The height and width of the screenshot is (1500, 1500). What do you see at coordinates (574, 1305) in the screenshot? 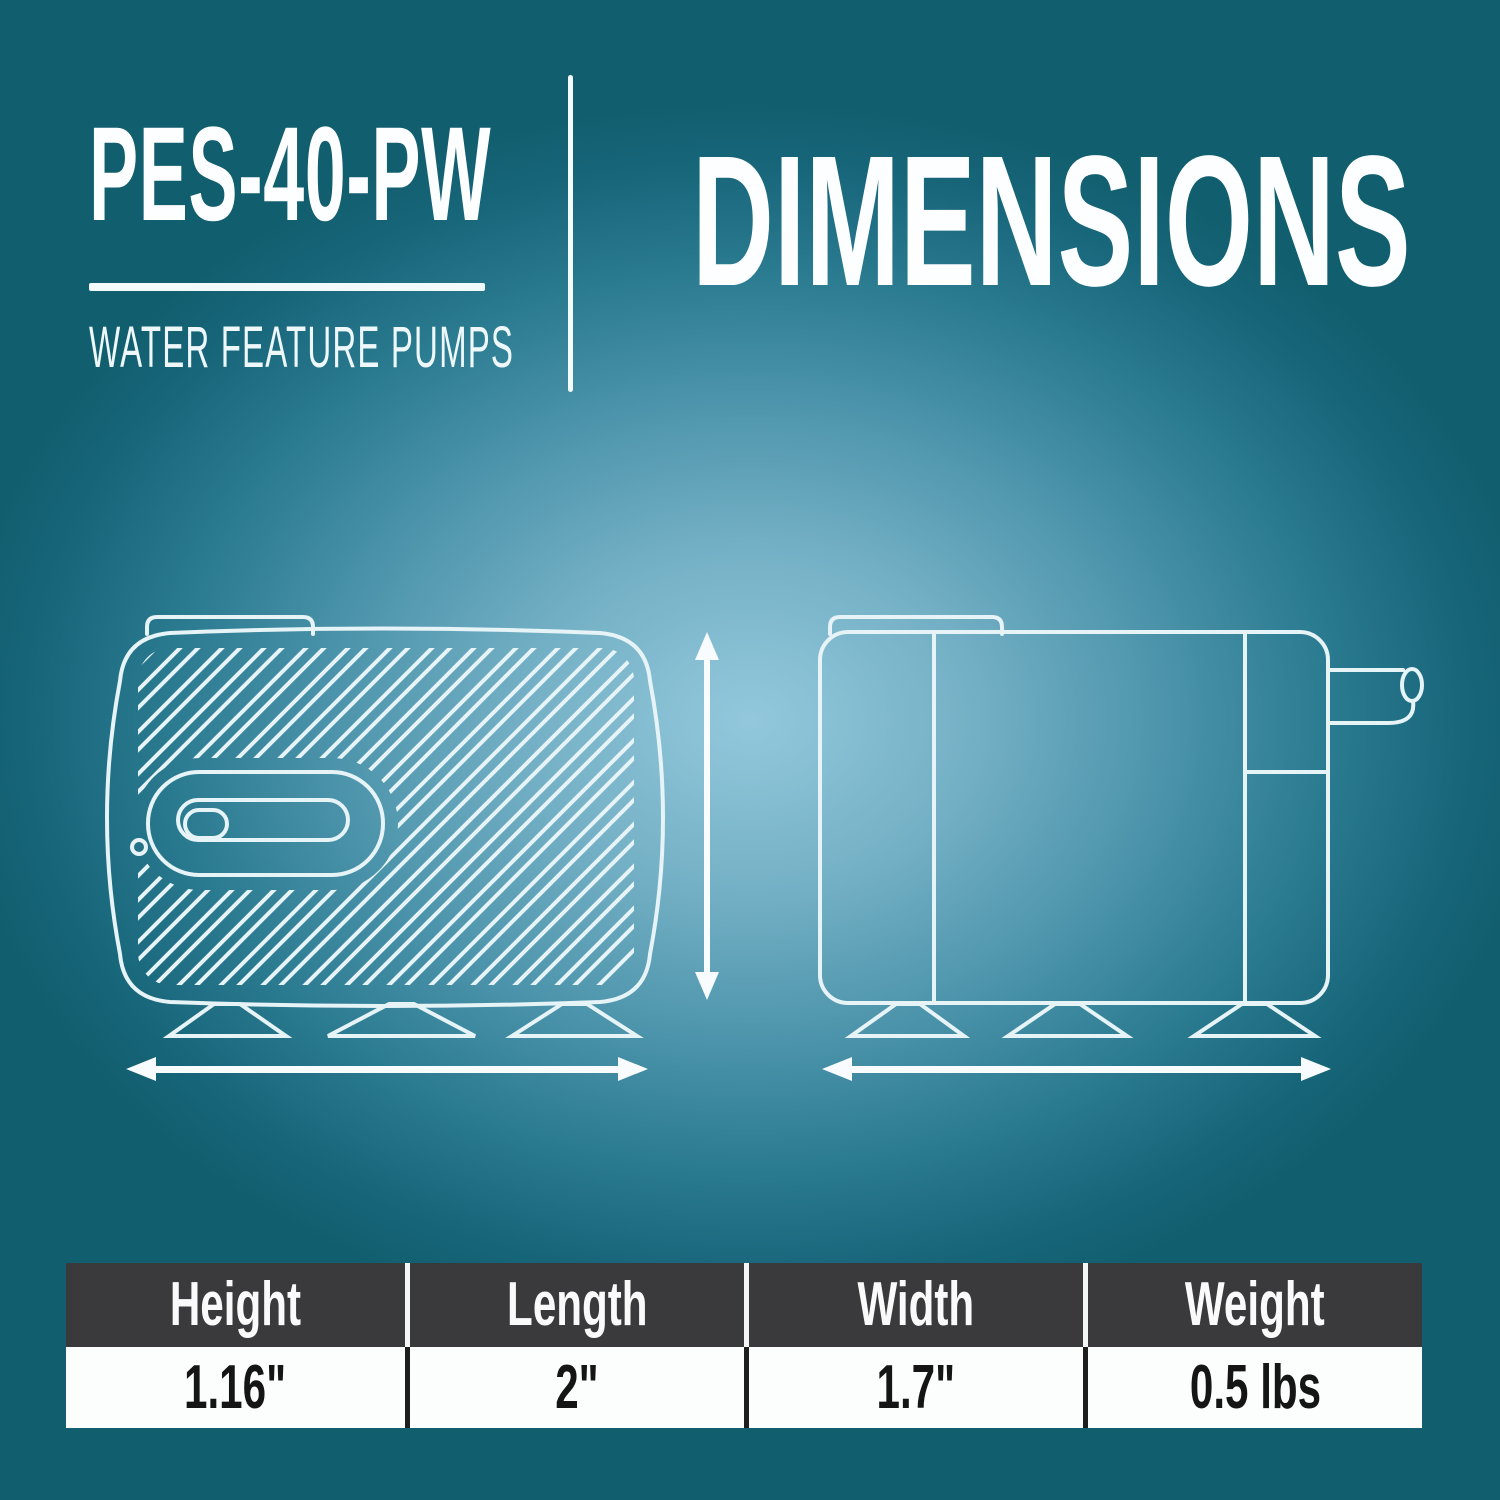
I see `spec-header-length: Length` at bounding box center [574, 1305].